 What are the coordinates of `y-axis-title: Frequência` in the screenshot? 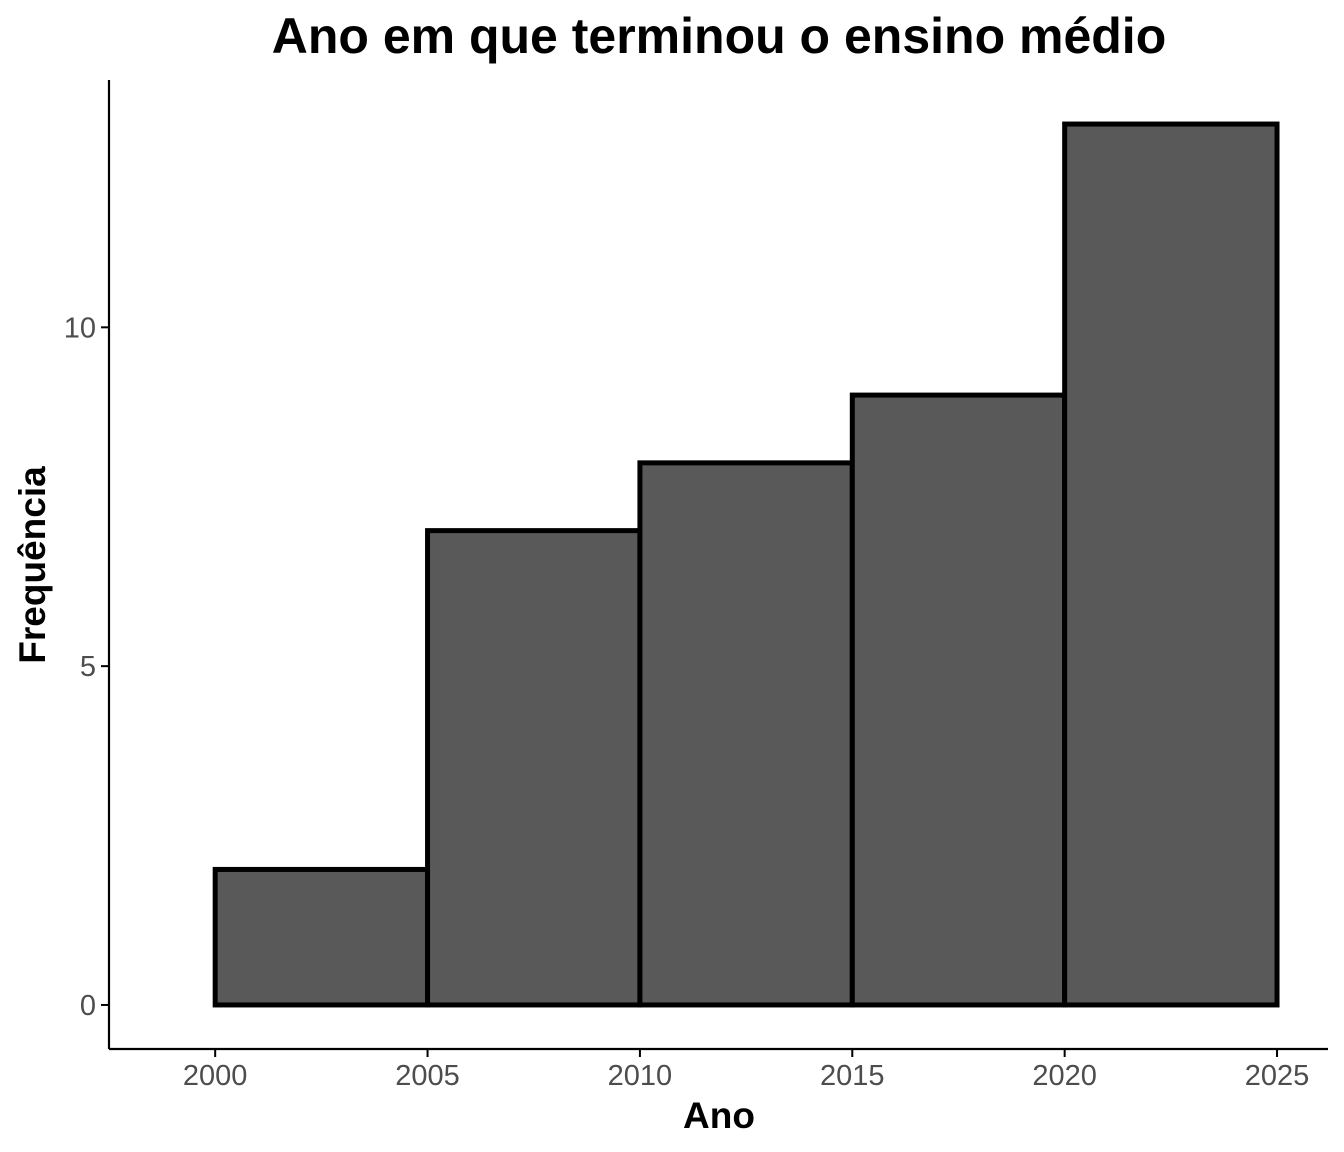 It's located at (32, 565).